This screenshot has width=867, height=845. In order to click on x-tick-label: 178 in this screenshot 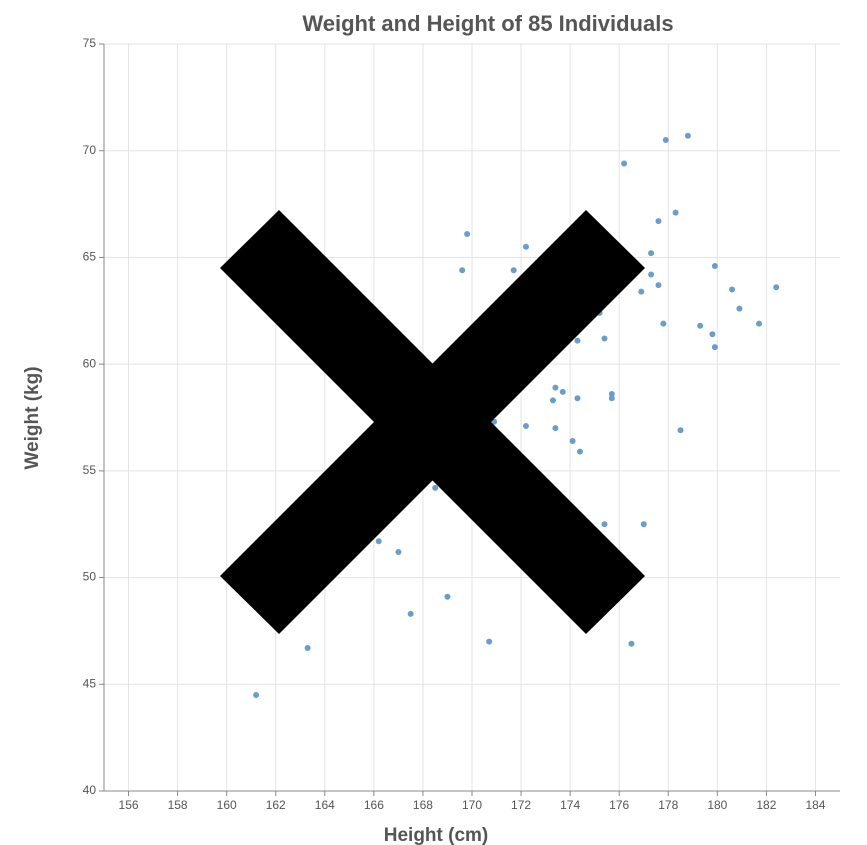, I will do `click(668, 805)`.